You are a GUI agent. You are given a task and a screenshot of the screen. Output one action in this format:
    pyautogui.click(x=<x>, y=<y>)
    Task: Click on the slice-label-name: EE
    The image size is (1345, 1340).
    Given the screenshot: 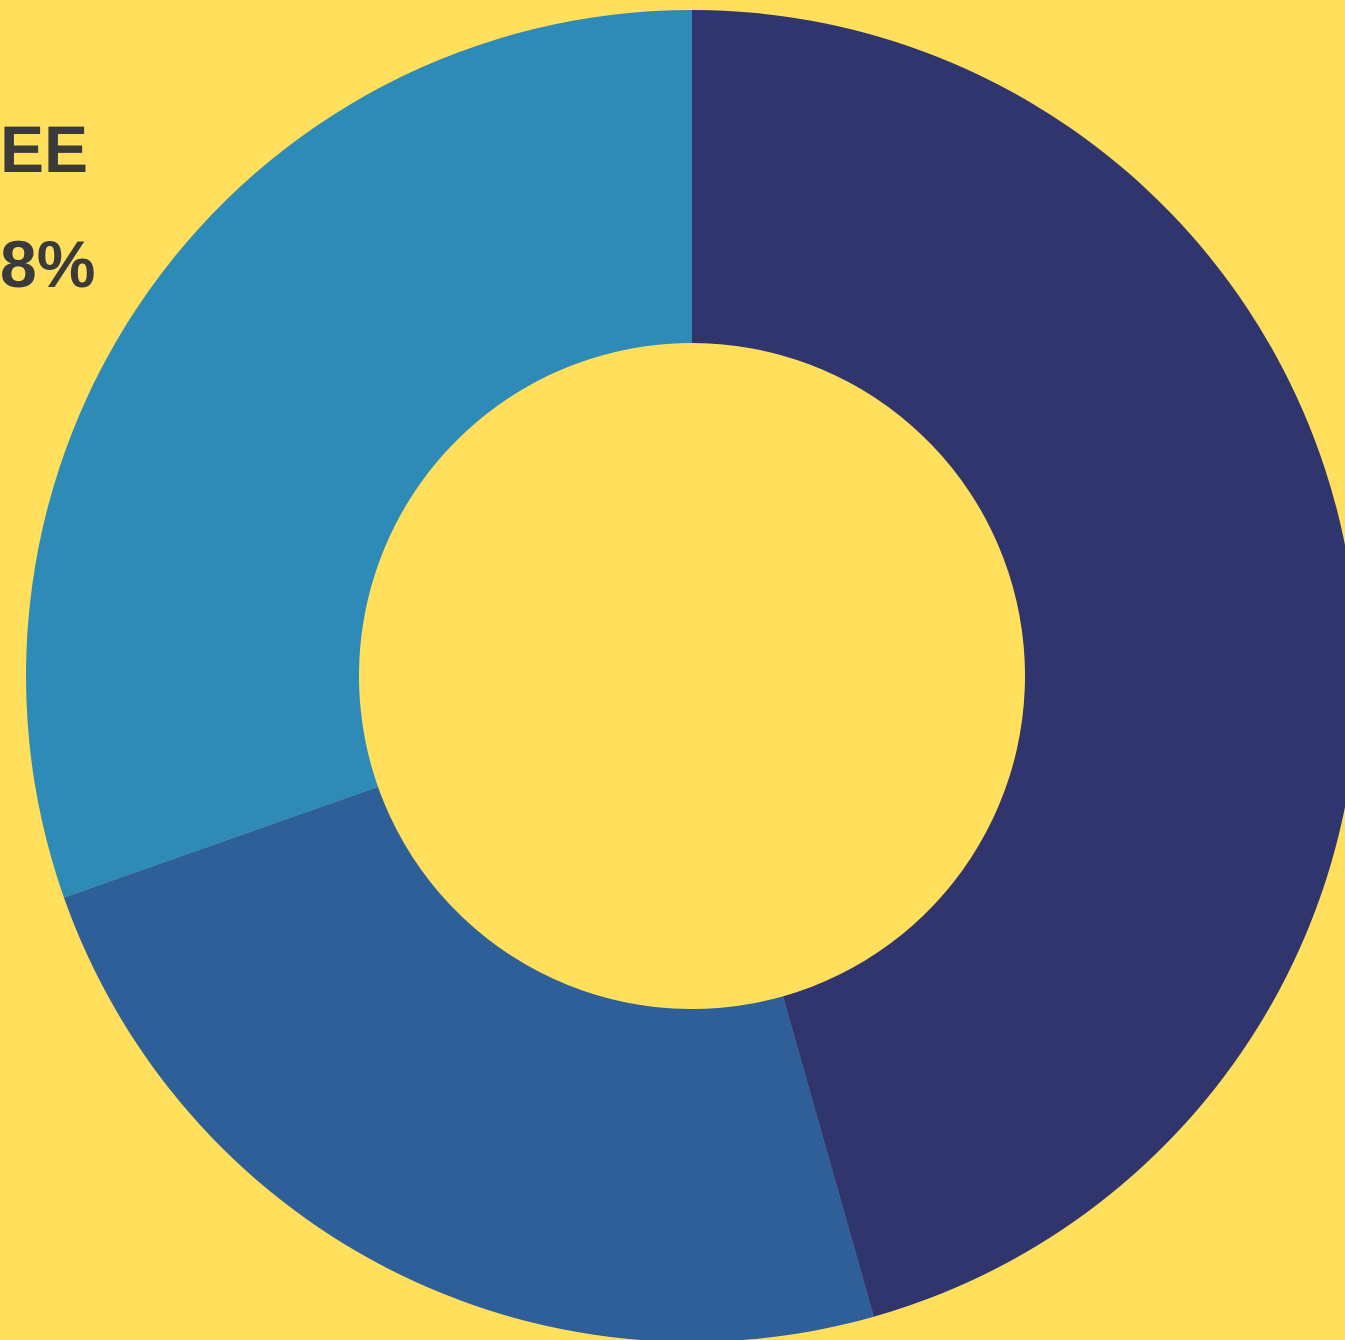 What is the action you would take?
    pyautogui.click(x=44, y=149)
    